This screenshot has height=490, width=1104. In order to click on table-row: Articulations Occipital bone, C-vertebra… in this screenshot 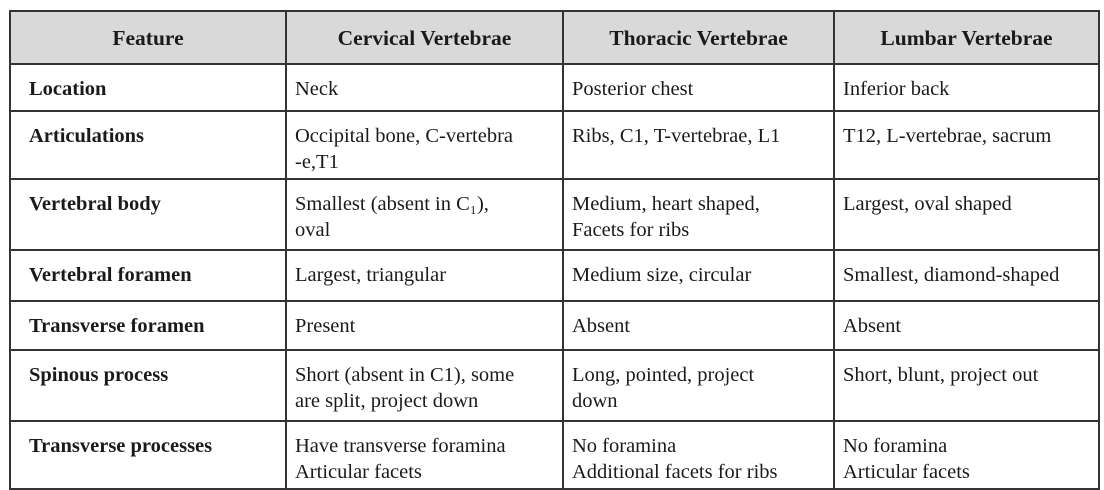, I will do `click(554, 145)`.